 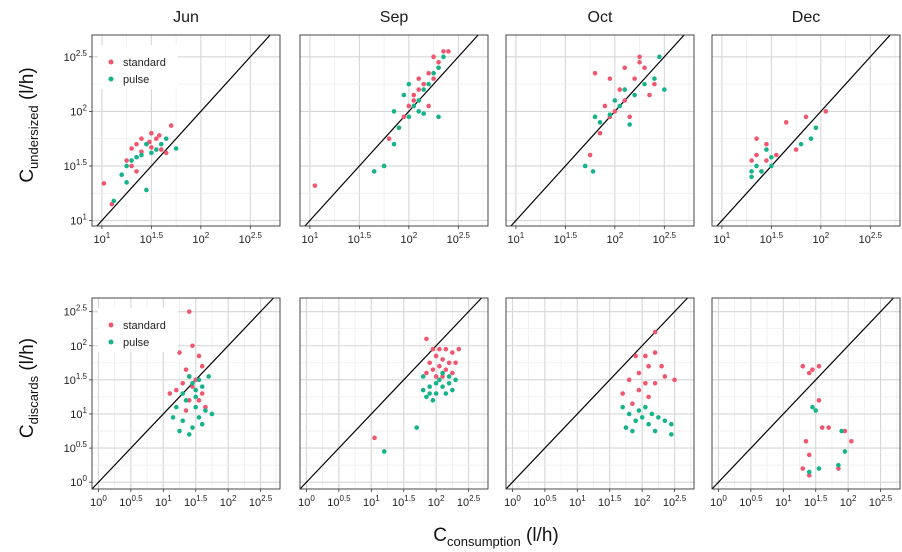 I want to click on y-label-unit: (l/h), so click(x=27, y=357).